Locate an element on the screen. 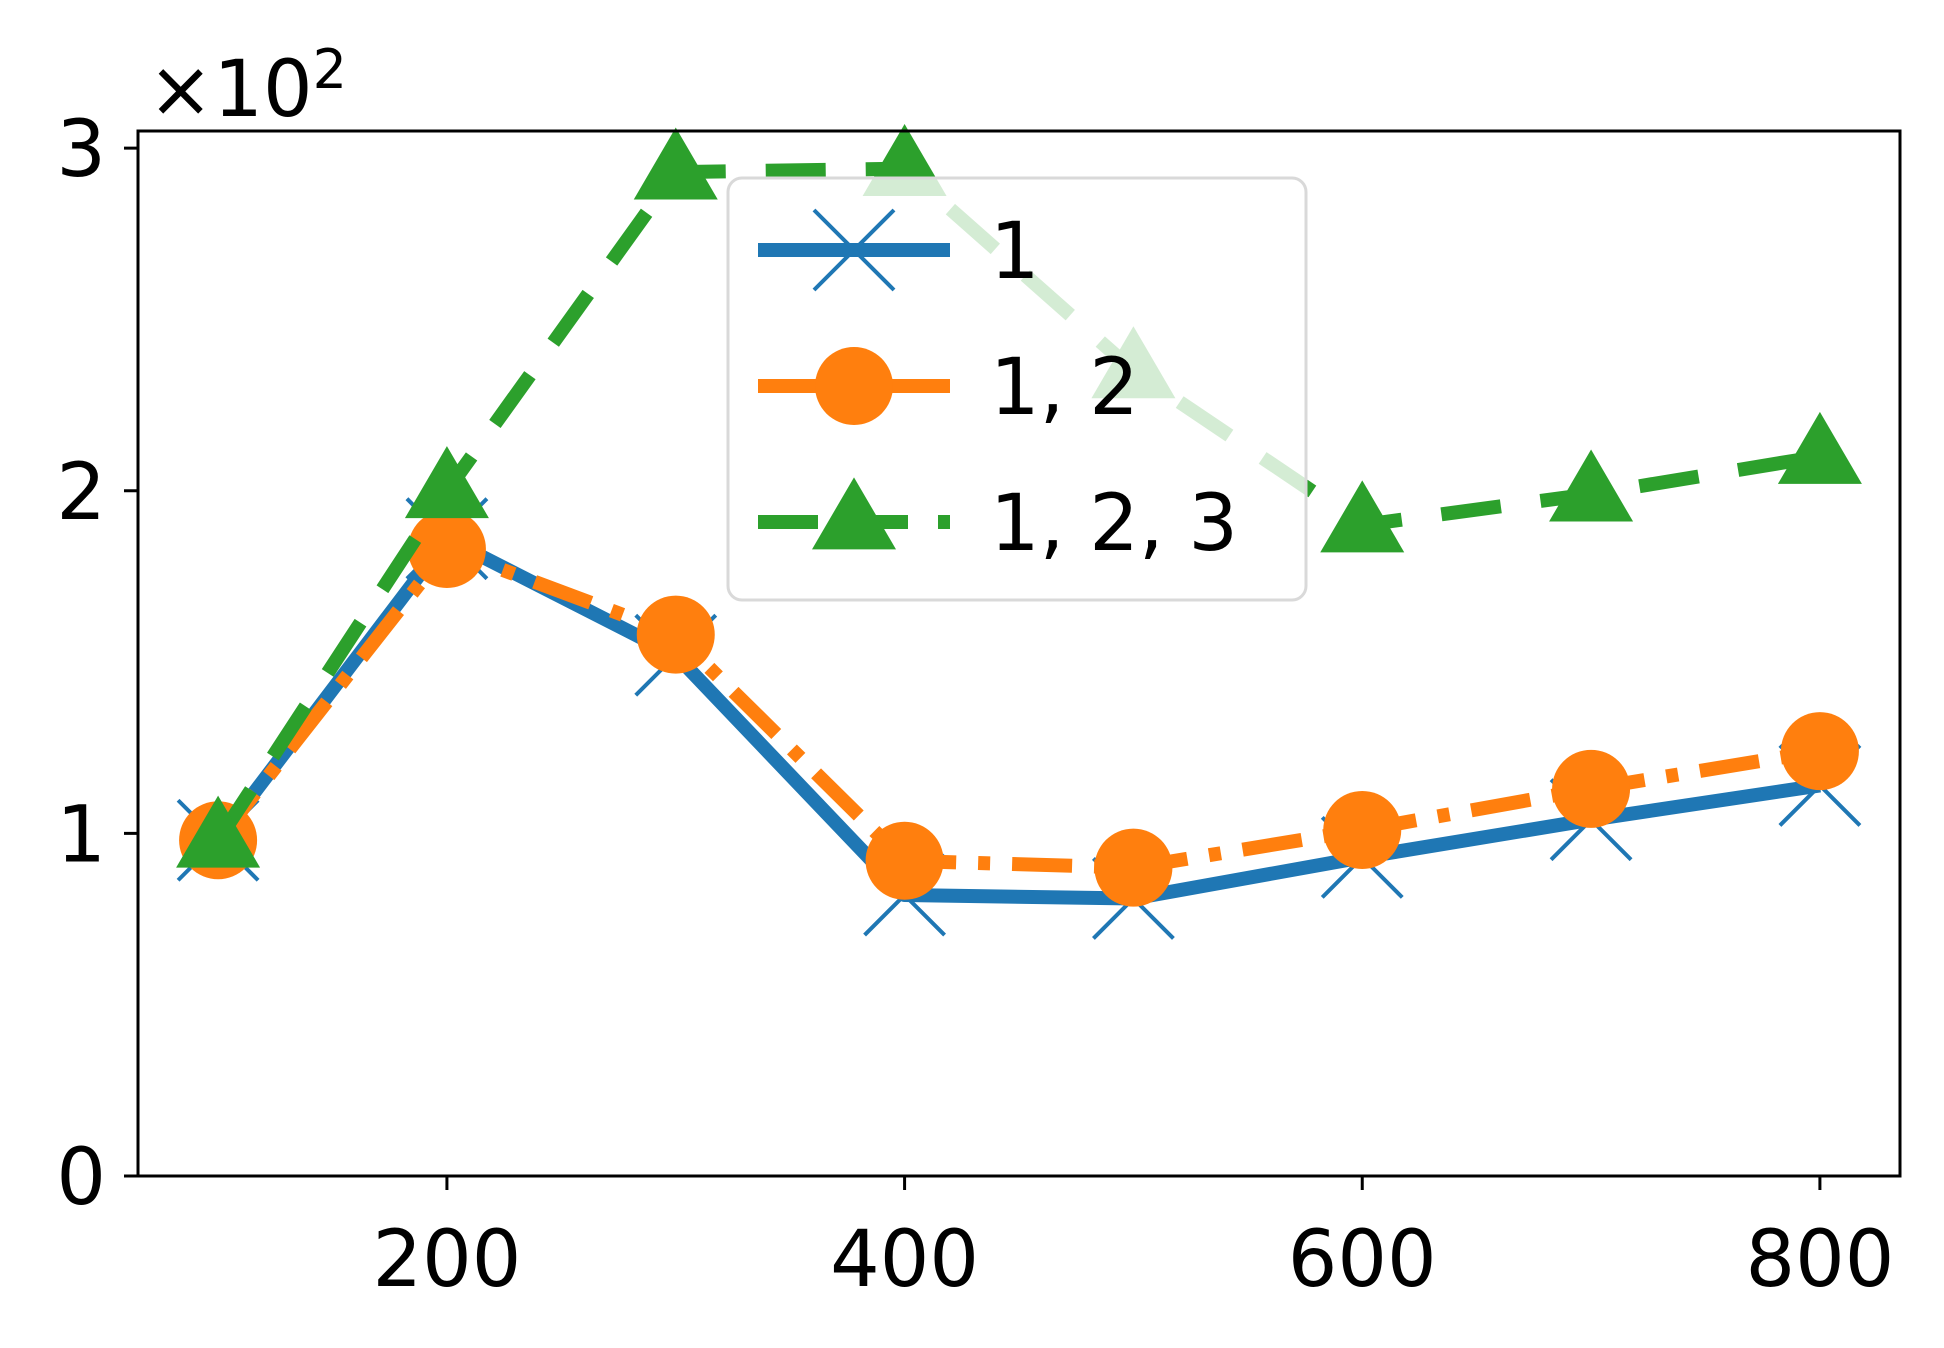 This screenshot has width=1944, height=1348. y-axis-offset-exponent: 2 is located at coordinates (330, 69).